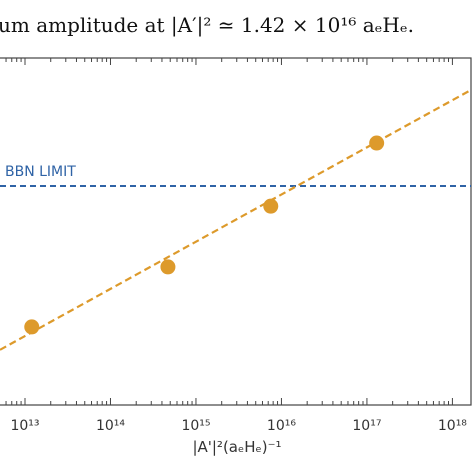 Image resolution: width=474 pixels, height=474 pixels. I want to click on x-tick-label: 10¹⁸, so click(452, 426).